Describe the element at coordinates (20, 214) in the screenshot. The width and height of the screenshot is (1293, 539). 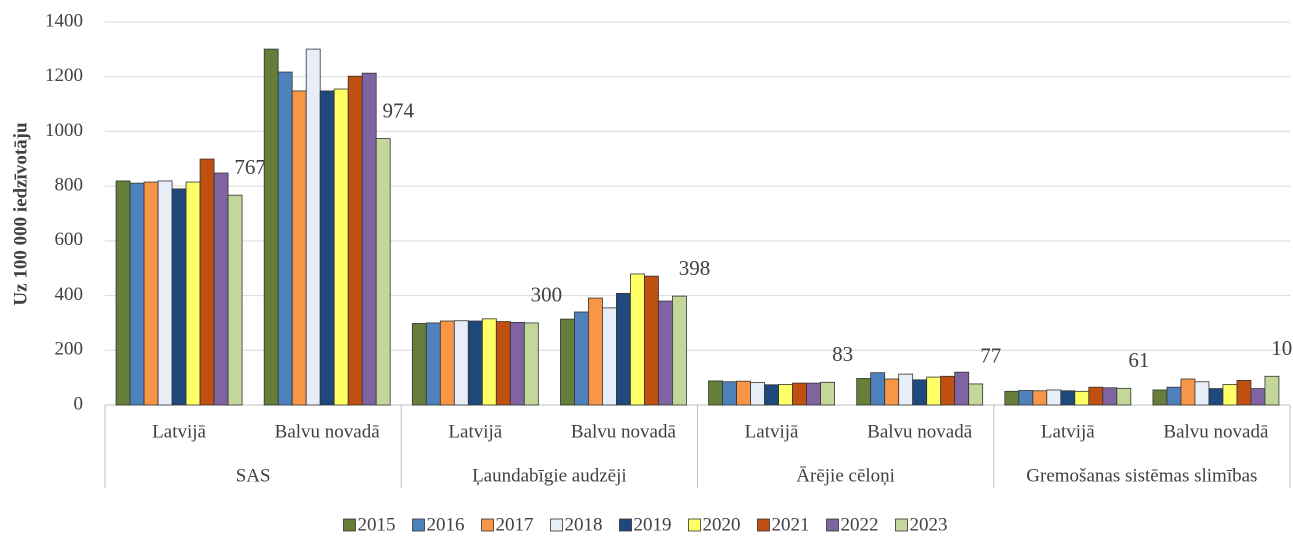
I see `y-axis-label: Uz 100 000 iedzīvotāju` at that location.